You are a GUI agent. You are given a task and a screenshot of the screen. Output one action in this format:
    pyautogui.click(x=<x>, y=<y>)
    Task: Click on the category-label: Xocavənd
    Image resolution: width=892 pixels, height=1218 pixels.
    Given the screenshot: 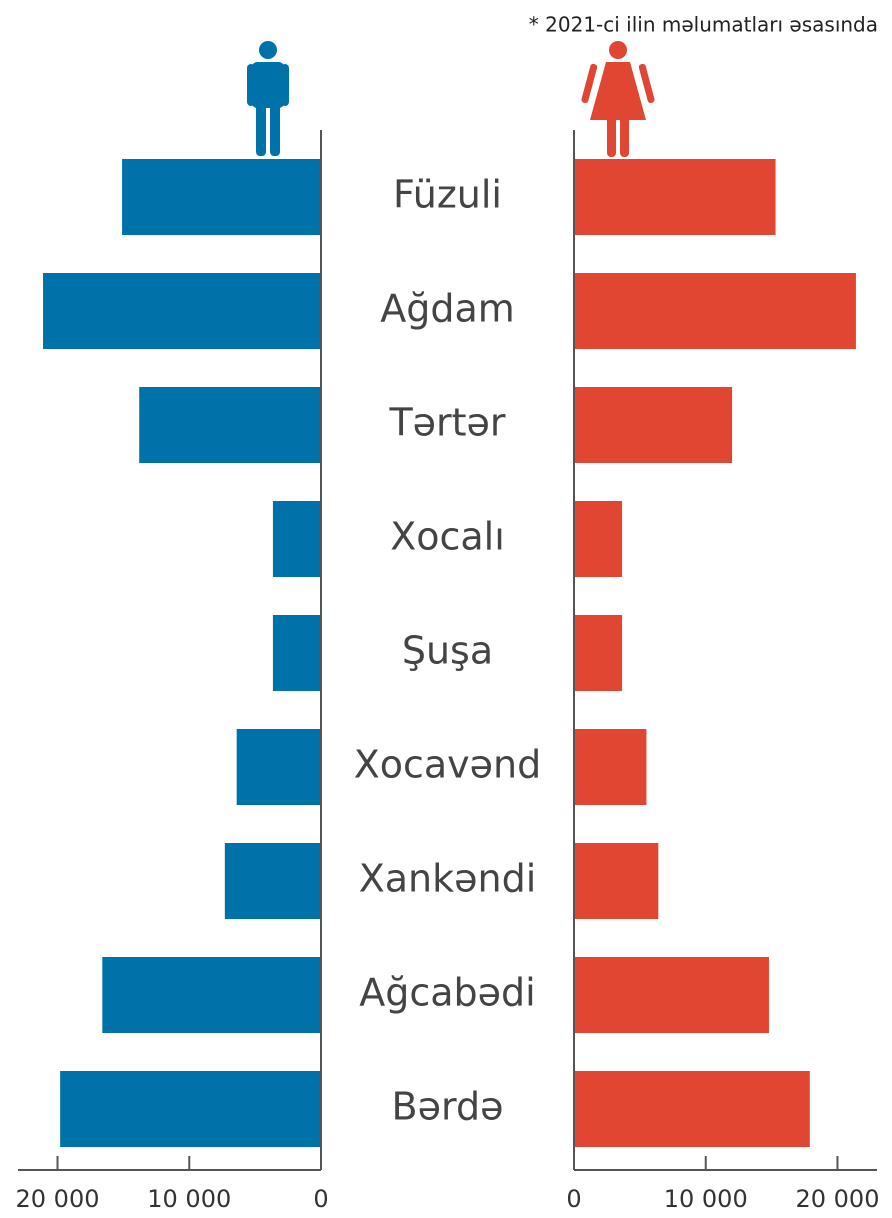 What is the action you would take?
    pyautogui.click(x=448, y=765)
    